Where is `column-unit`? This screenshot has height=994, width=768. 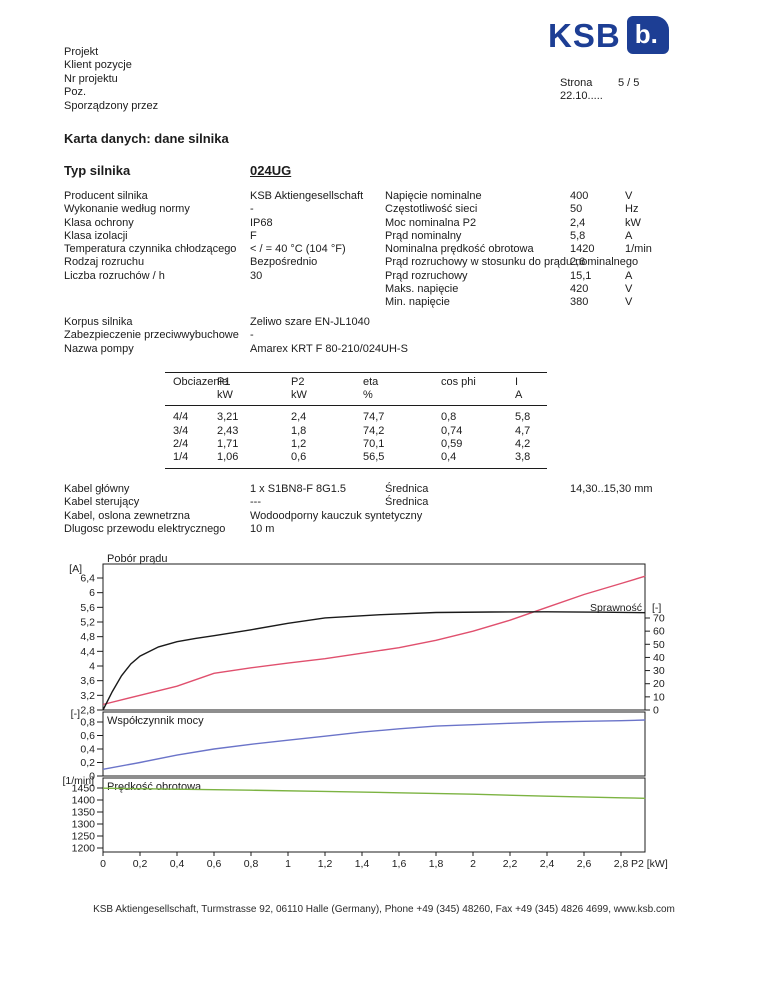 column-unit is located at coordinates (191, 395).